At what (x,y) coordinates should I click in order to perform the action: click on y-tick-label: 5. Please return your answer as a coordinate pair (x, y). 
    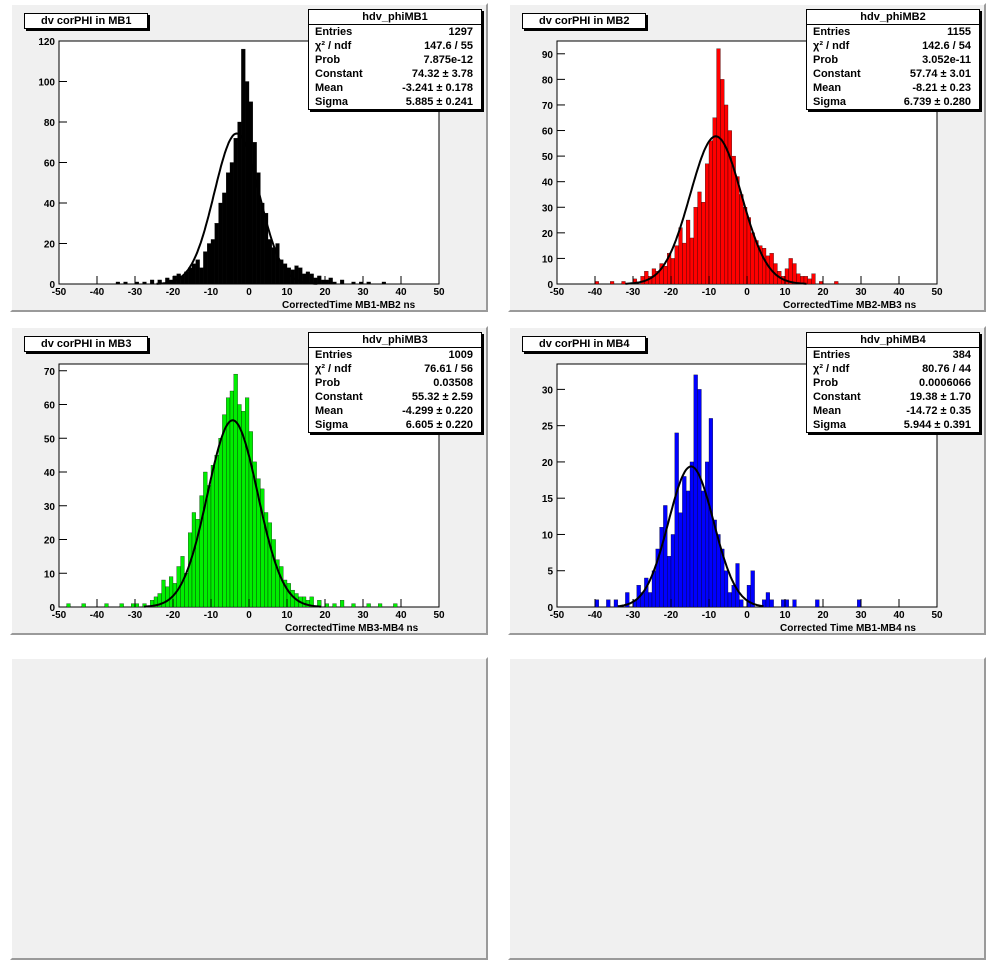
    Looking at the image, I should click on (550, 572).